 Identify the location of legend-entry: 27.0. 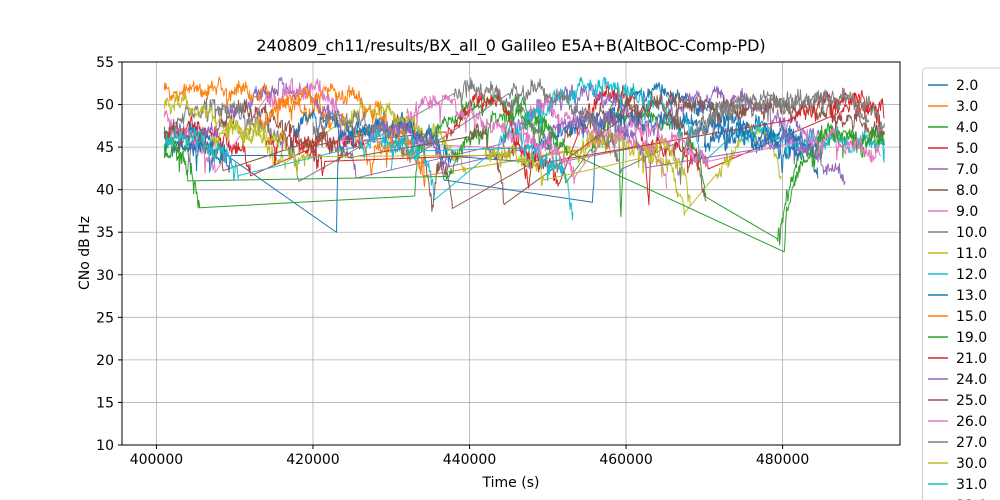
(957, 443).